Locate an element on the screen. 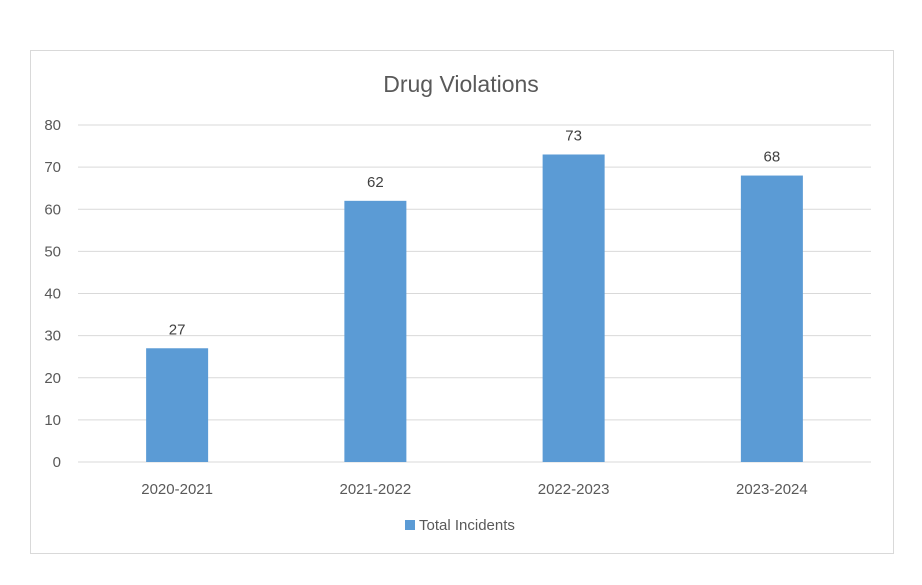 This screenshot has width=922, height=585. x-tick-label: 2020-2021 is located at coordinates (177, 489).